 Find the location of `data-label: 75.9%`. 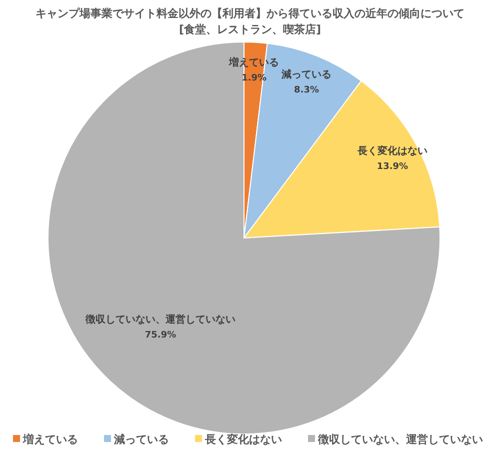

data-label: 75.9% is located at coordinates (160, 335).